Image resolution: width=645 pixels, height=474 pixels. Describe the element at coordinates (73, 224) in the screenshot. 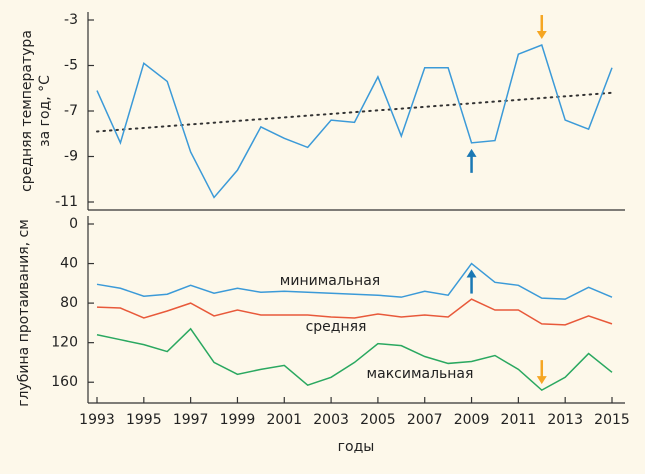

I see `y-tick-label: 0` at that location.